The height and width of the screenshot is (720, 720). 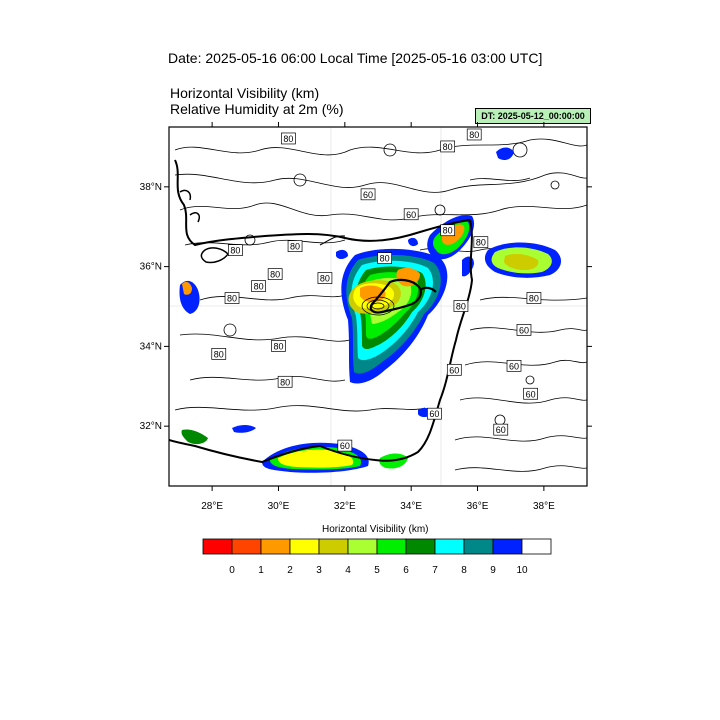 What do you see at coordinates (345, 506) in the screenshot?
I see `lon-tick-label: 32°E` at bounding box center [345, 506].